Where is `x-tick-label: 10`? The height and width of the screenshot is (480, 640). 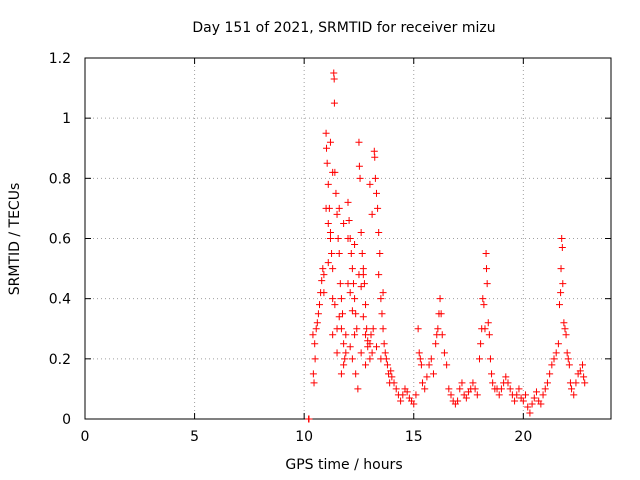 x-tick-label: 10 is located at coordinates (304, 437).